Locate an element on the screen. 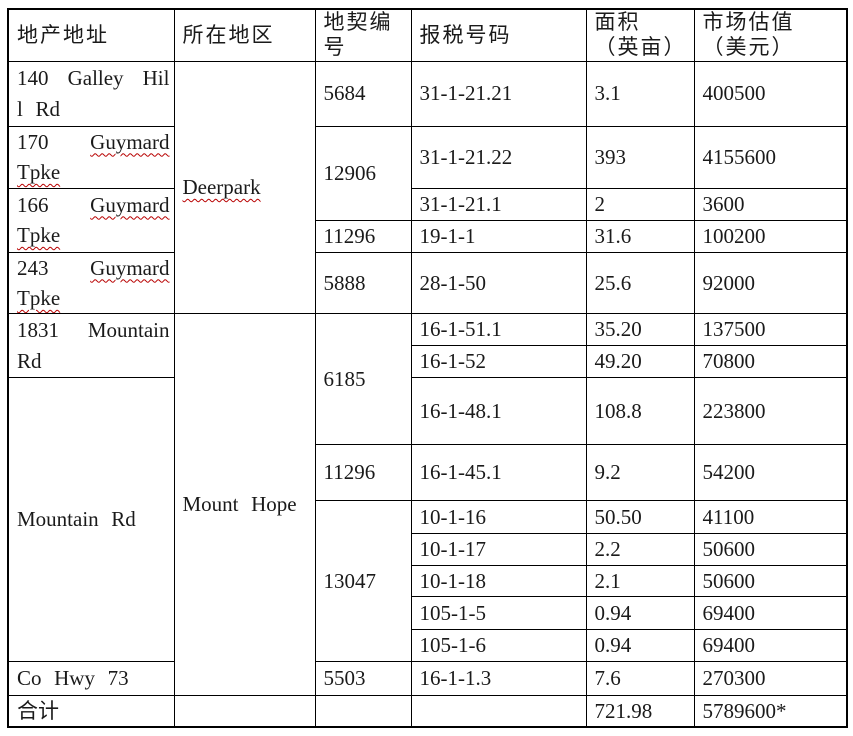  cell-area: 49.20 is located at coordinates (640, 361).